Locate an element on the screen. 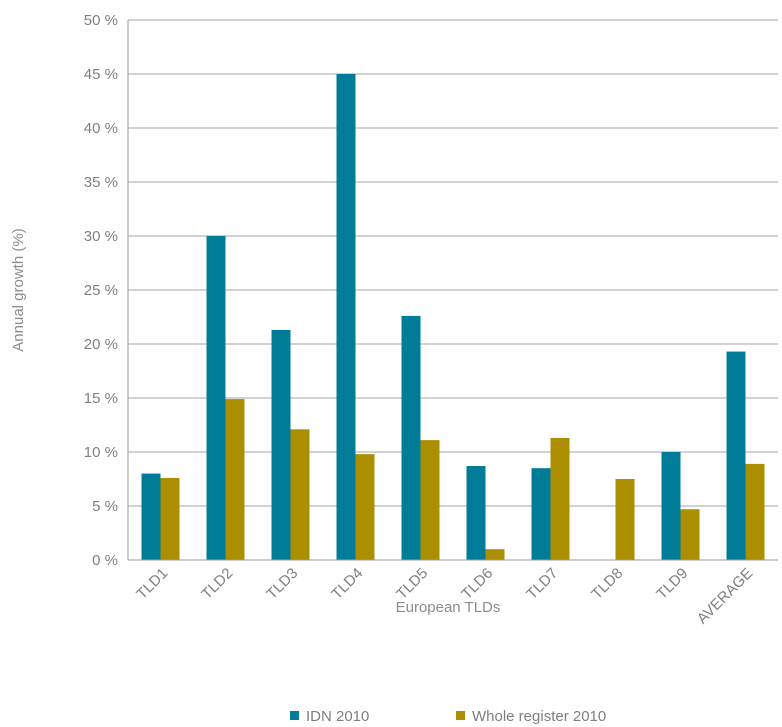 This screenshot has width=782, height=727. y-tick-label: 10 % is located at coordinates (101, 452).